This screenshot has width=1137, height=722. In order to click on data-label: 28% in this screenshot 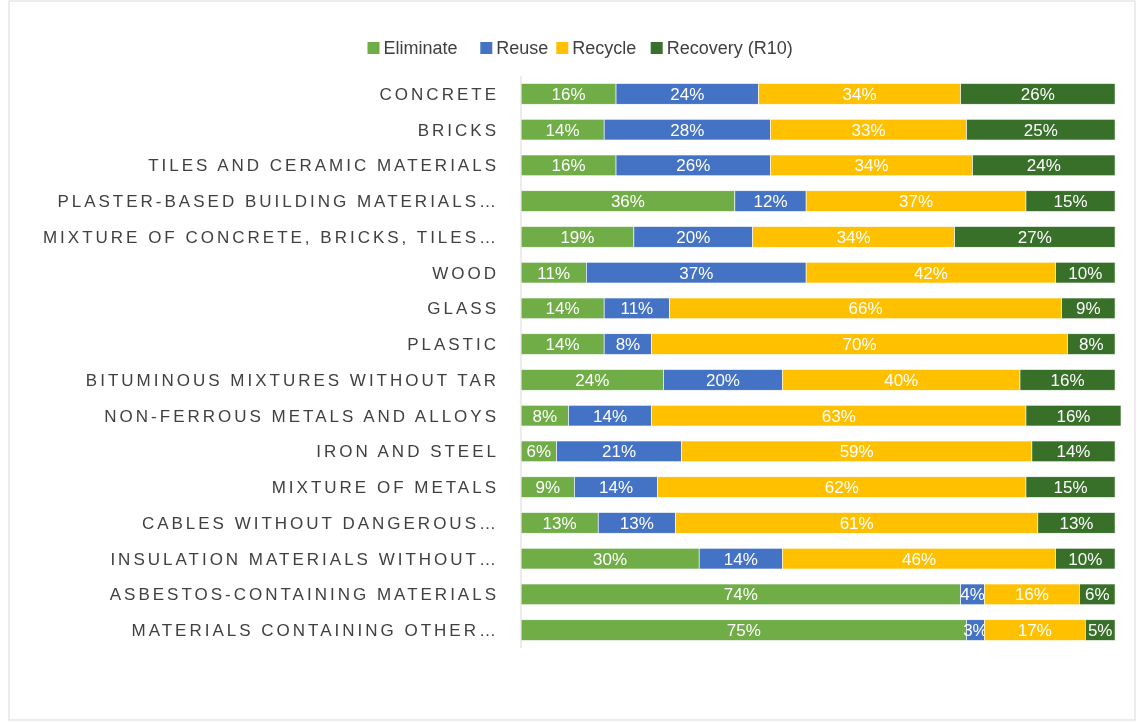, I will do `click(687, 130)`.